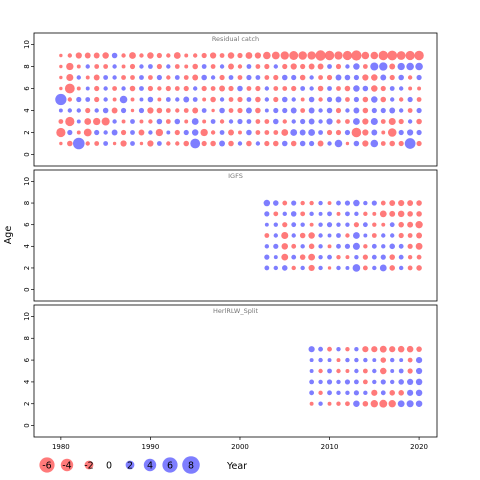 The width and height of the screenshot is (480, 480). What do you see at coordinates (27, 44) in the screenshot?
I see `y-tick-label: 10` at bounding box center [27, 44].